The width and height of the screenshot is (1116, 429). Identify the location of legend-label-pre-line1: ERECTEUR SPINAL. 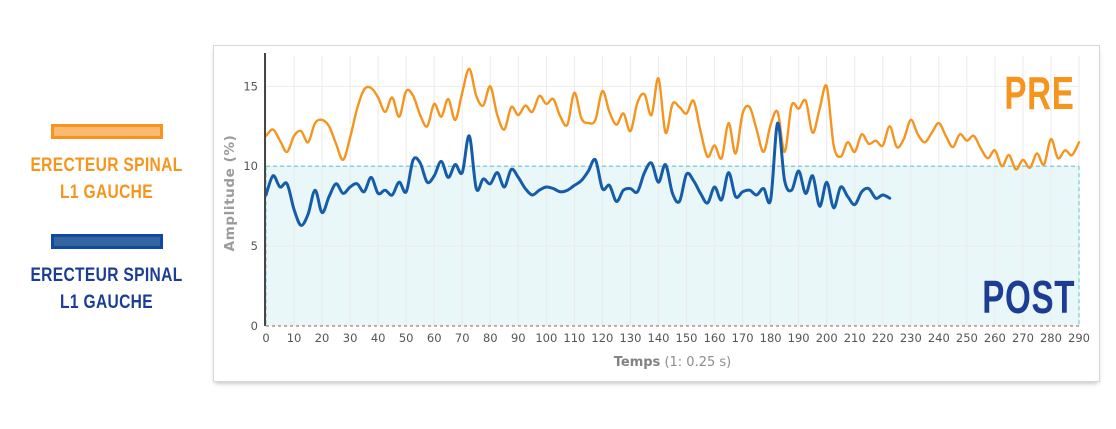
(106, 165).